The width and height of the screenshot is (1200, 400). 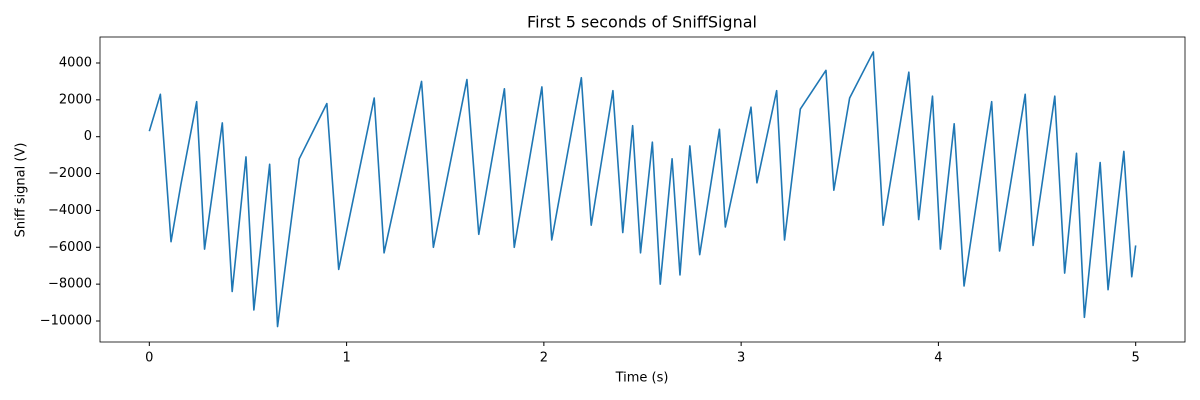 What do you see at coordinates (70, 173) in the screenshot?
I see `y-tick-label: −2000` at bounding box center [70, 173].